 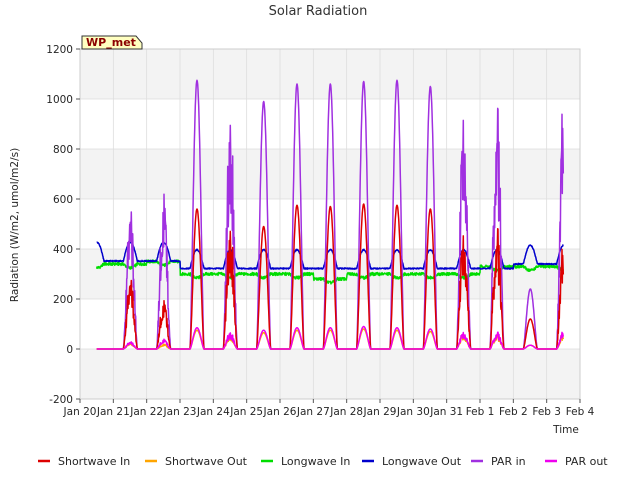 I want to click on y-axis-ticks: -200 0 200 400 600 800 1000 1200, so click(x=63, y=225).